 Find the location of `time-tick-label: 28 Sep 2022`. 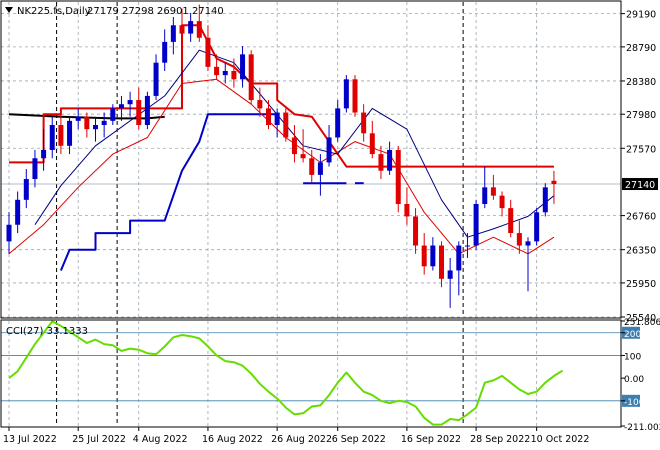

time-tick-label: 28 Sep 2022 is located at coordinates (500, 439).